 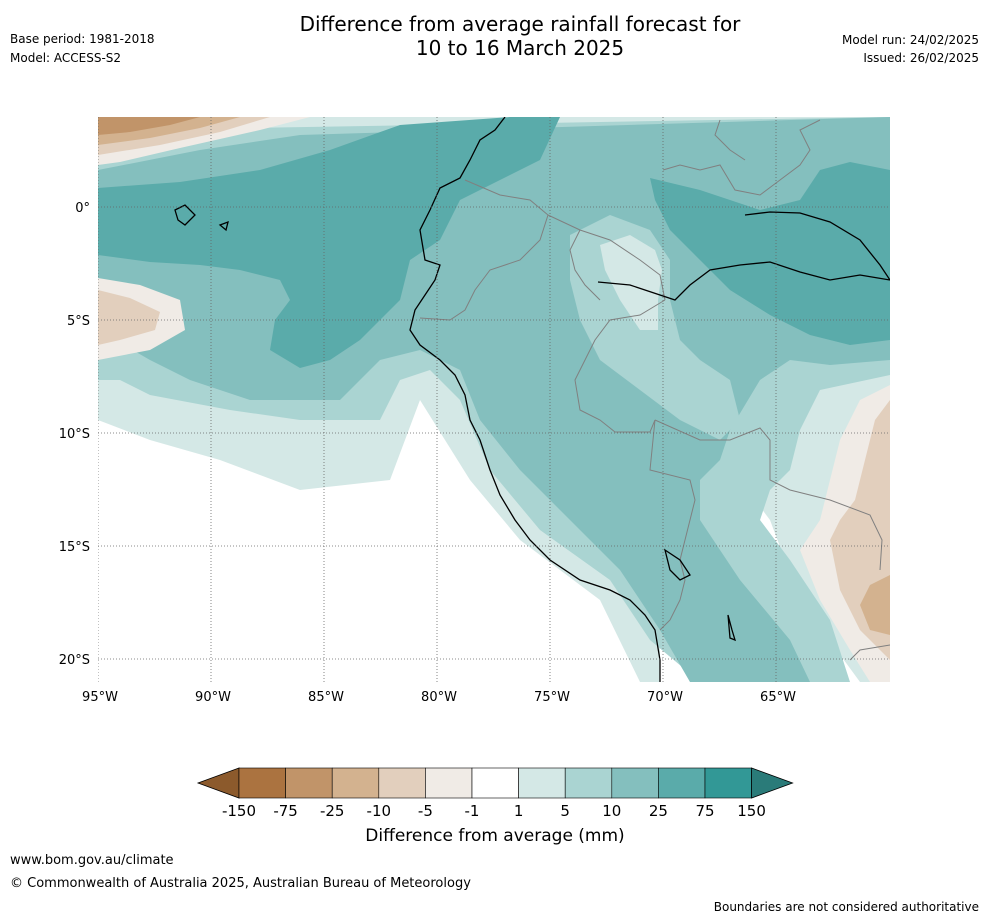 What do you see at coordinates (74, 660) in the screenshot?
I see `lat-label: 20°S` at bounding box center [74, 660].